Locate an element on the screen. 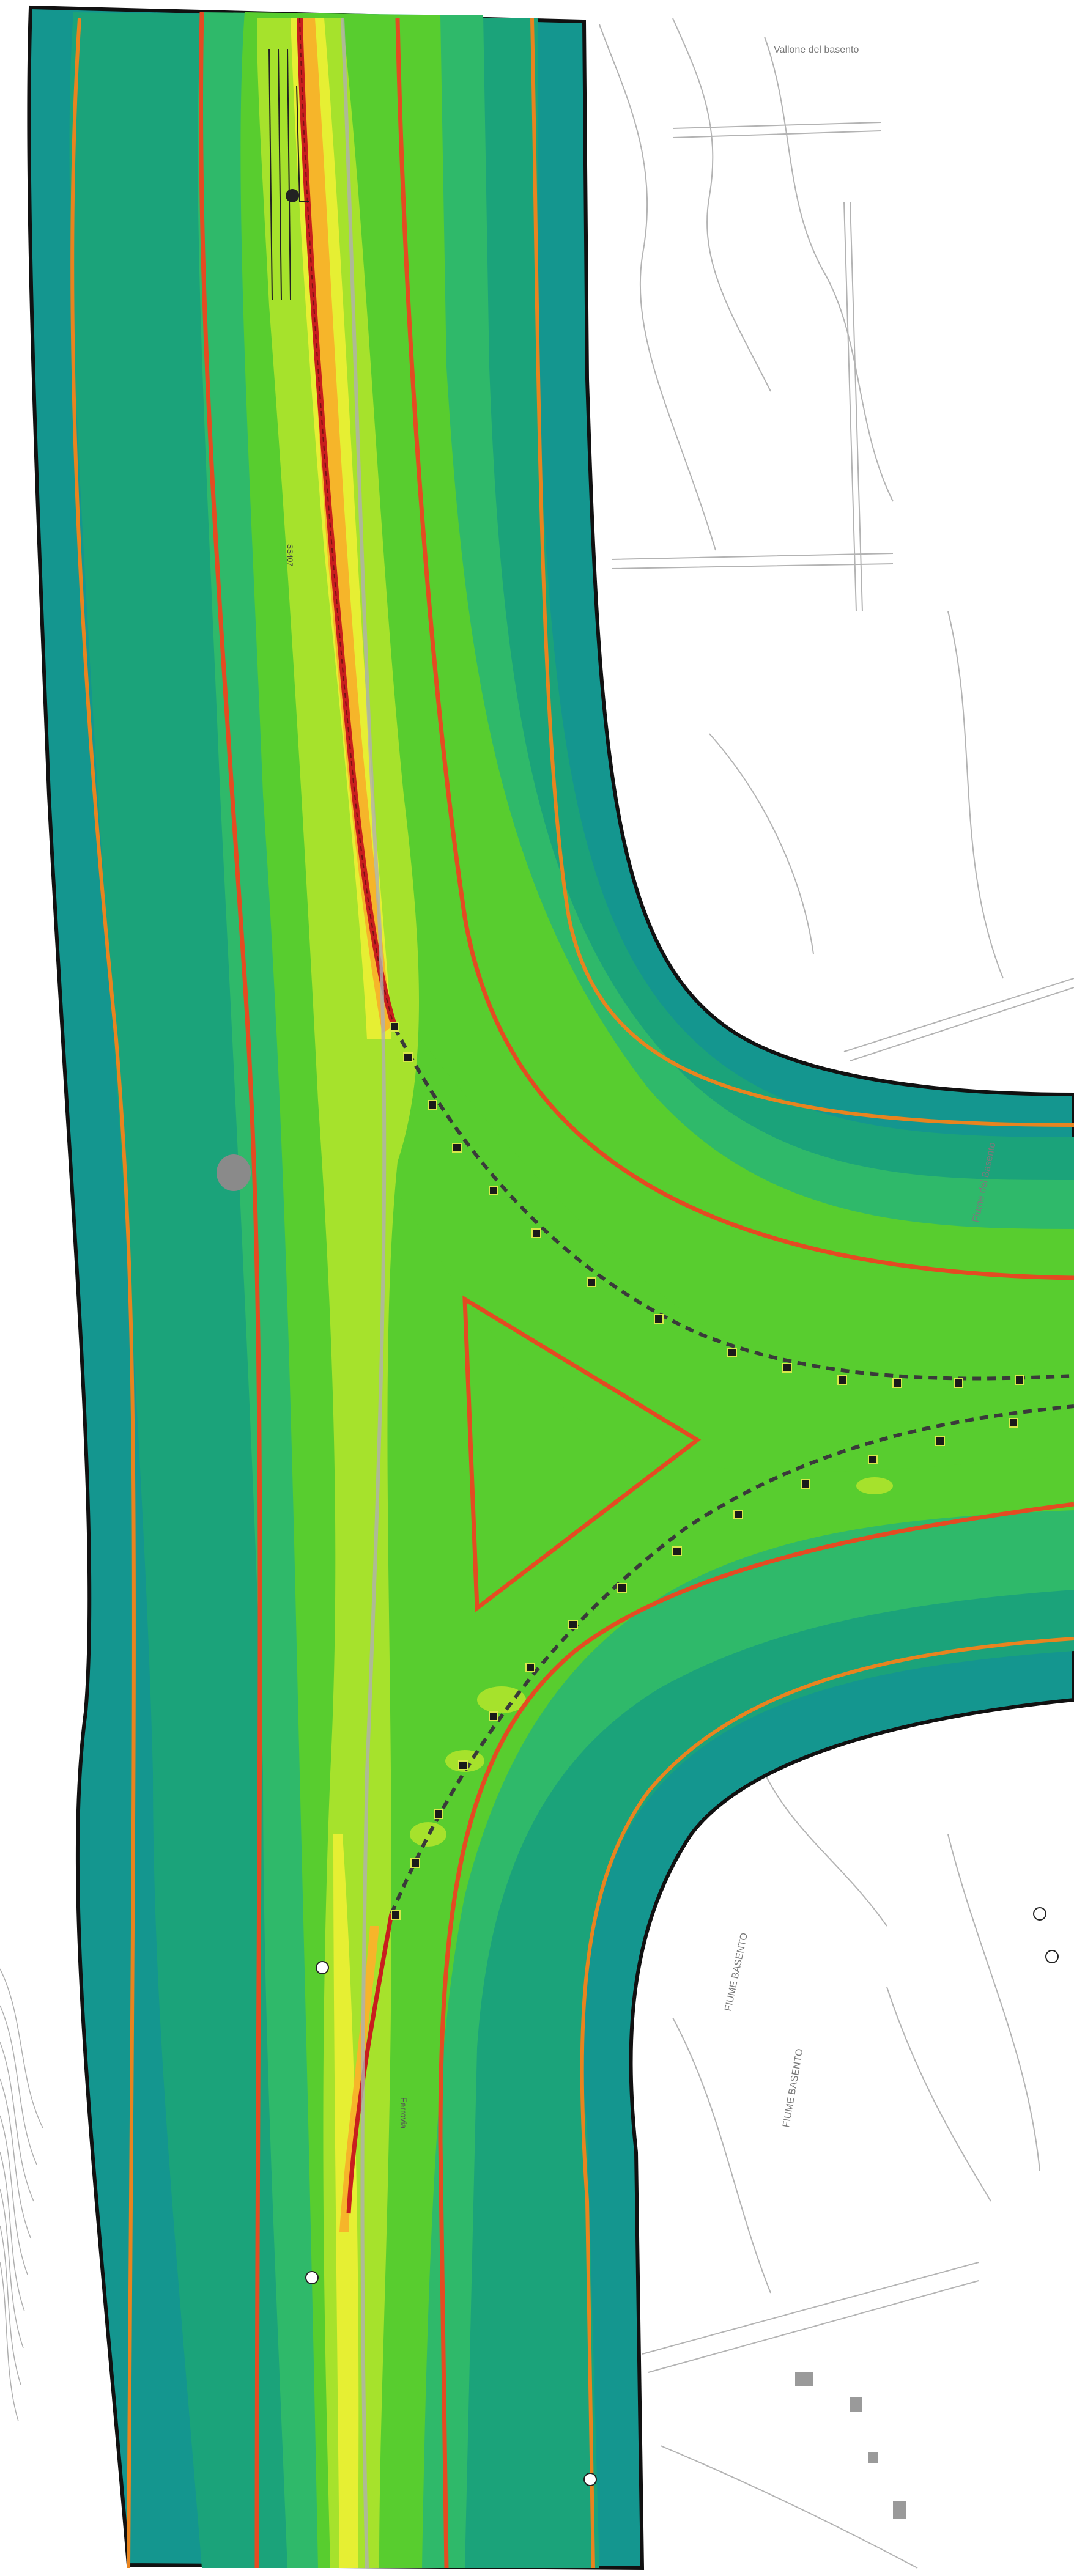 Image resolution: width=1074 pixels, height=2576 pixels. label-rail: Ferrovia is located at coordinates (404, 2113).